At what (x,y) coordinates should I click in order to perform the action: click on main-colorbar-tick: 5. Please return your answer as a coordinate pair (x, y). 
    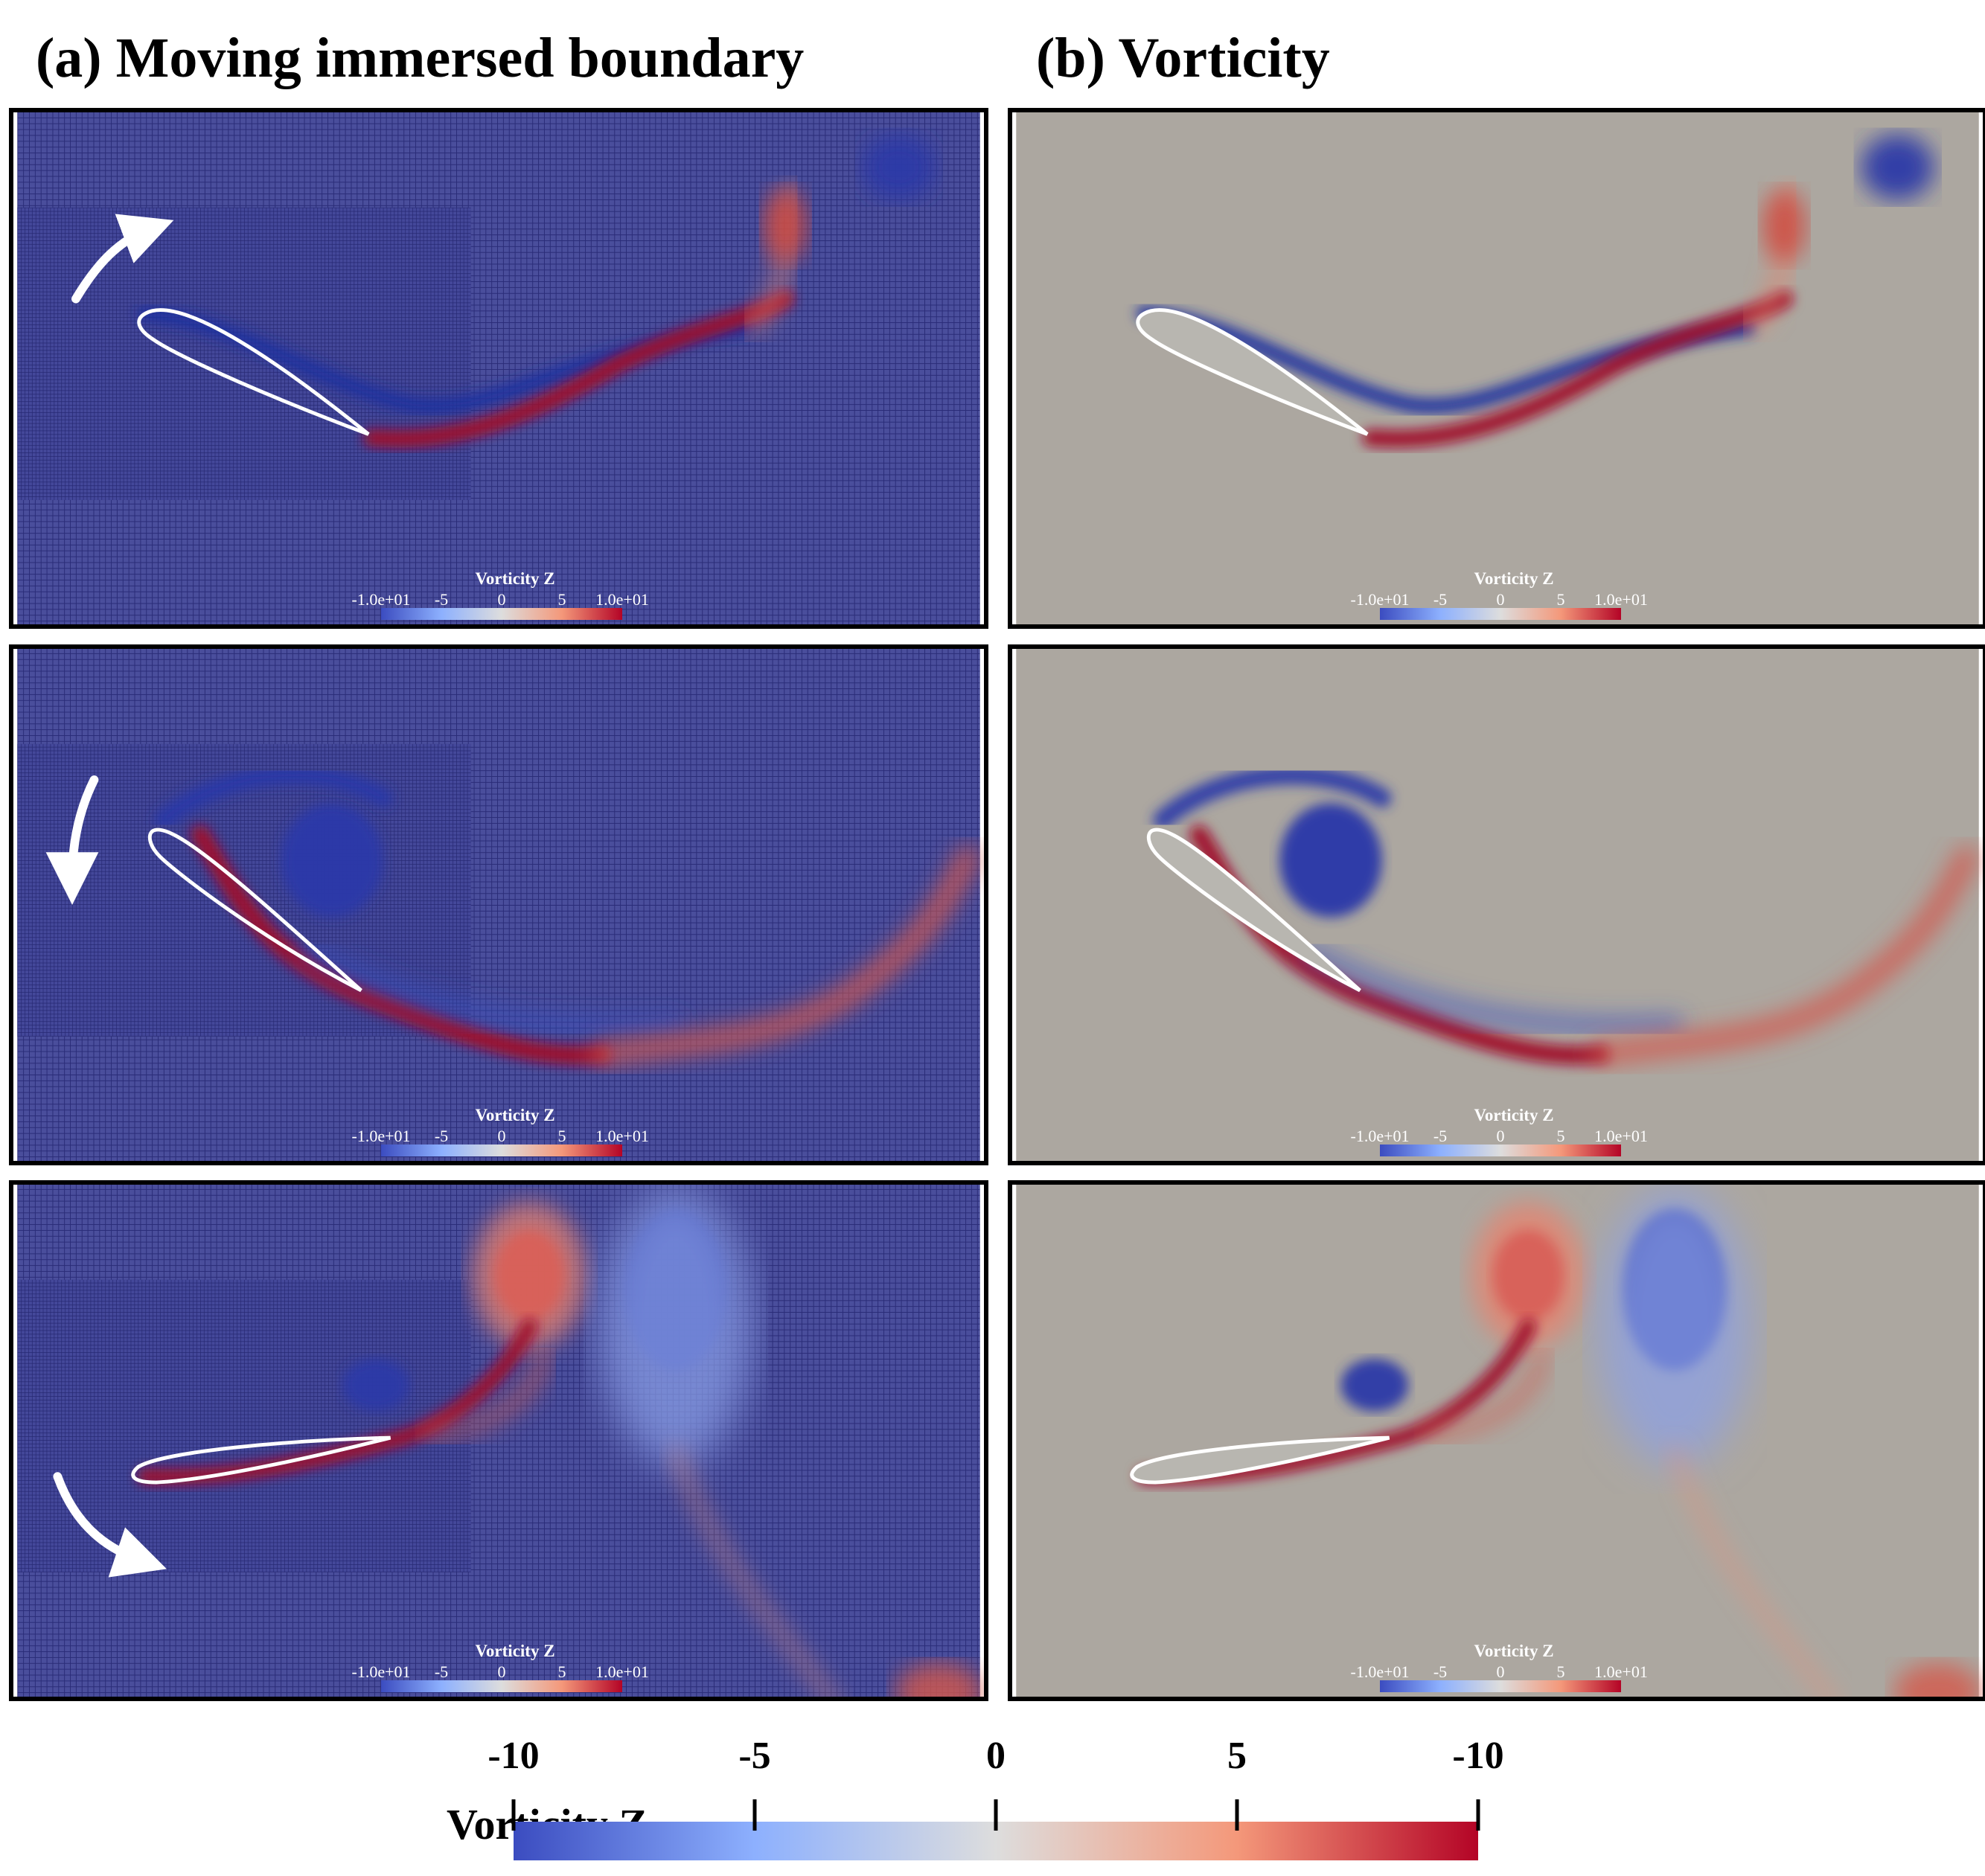
    Looking at the image, I should click on (1237, 1756).